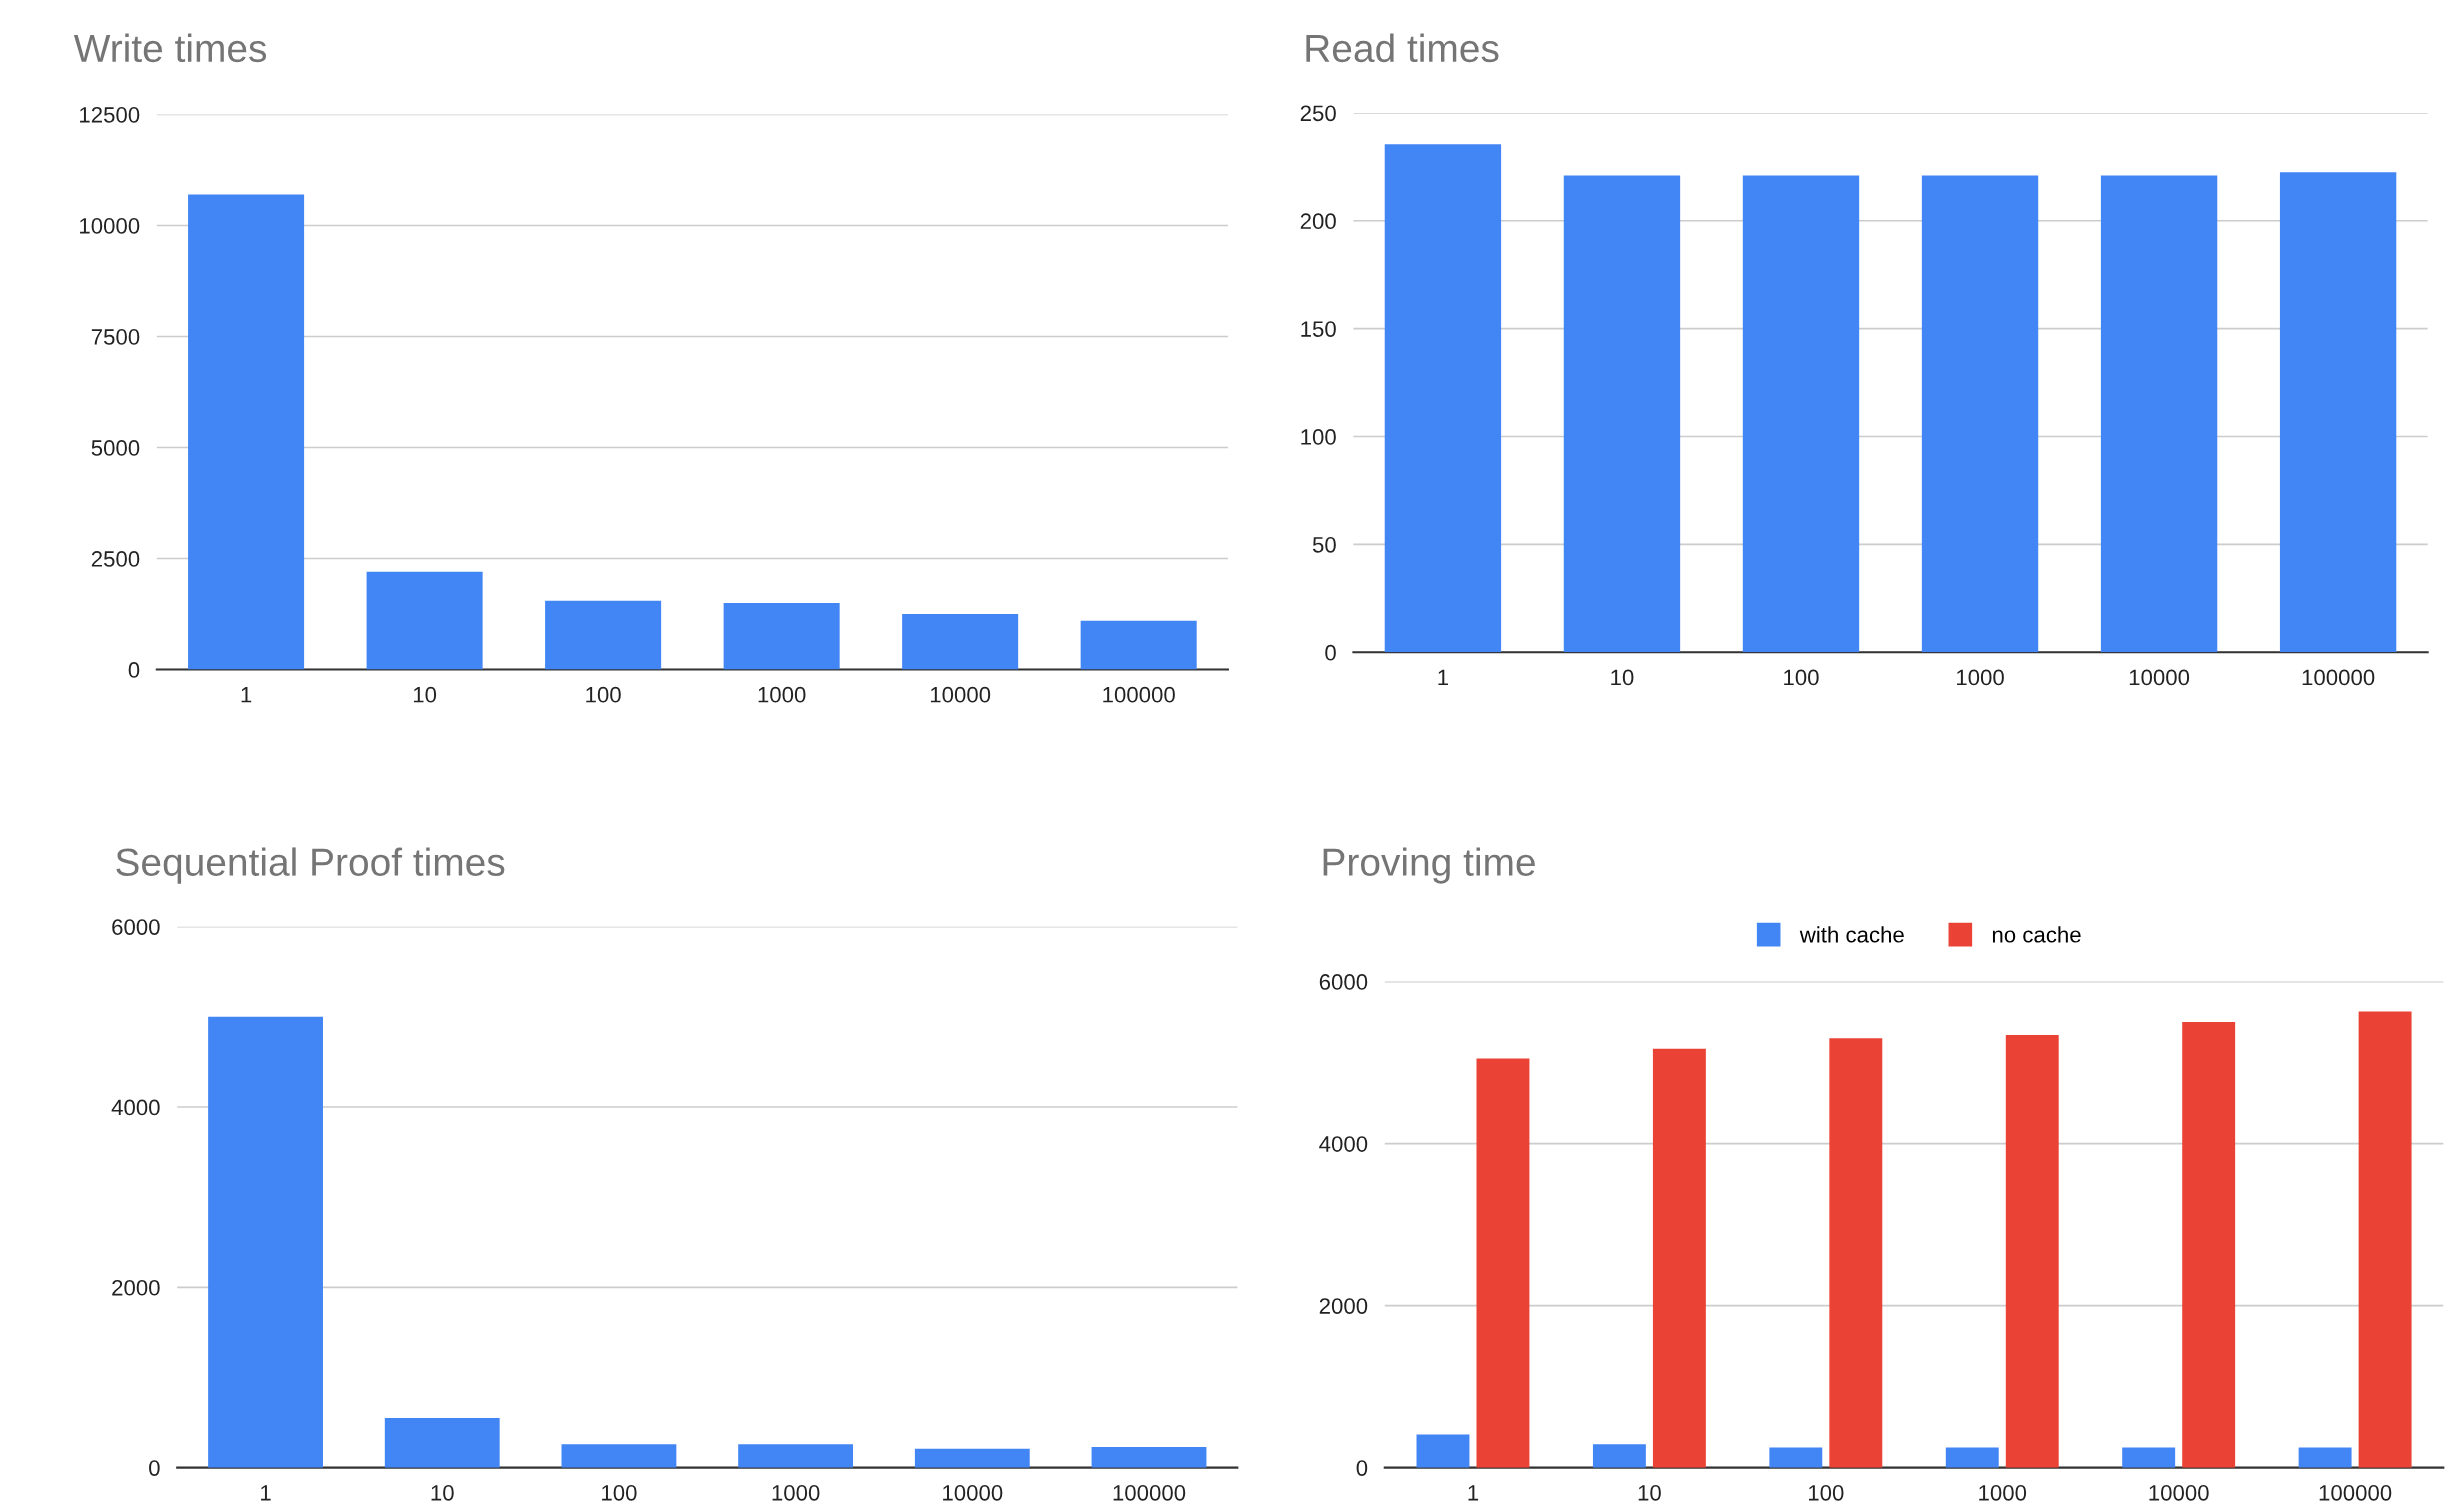 This screenshot has height=1510, width=2459. I want to click on y-tick-label: 7500, so click(115, 337).